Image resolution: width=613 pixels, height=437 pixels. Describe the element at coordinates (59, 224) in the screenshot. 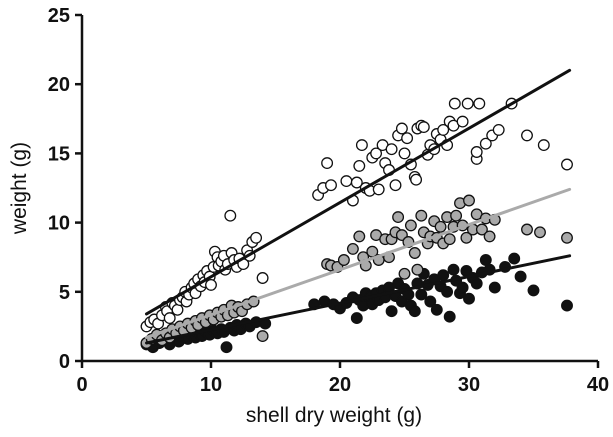

I see `y-tick-label: 10` at that location.